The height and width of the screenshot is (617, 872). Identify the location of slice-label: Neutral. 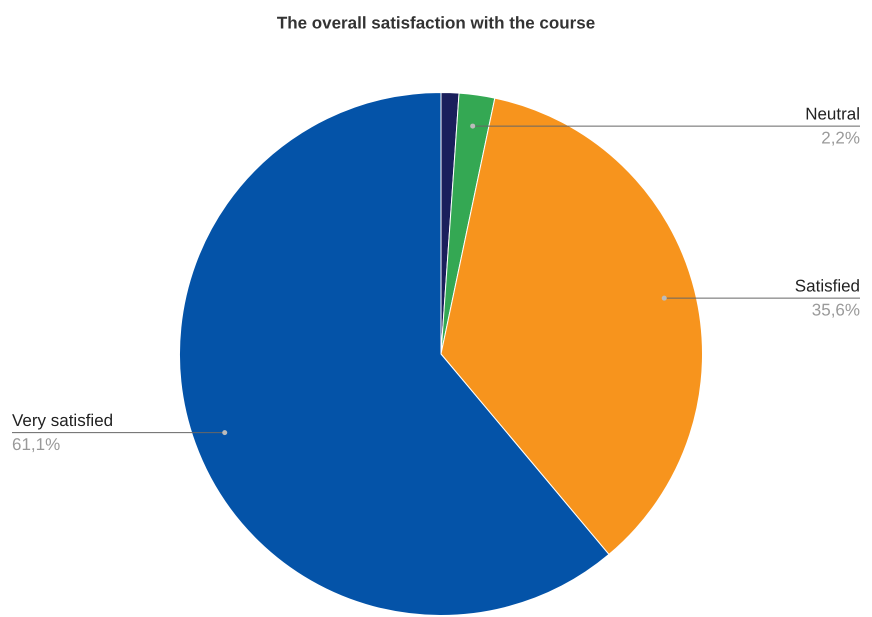
(832, 114).